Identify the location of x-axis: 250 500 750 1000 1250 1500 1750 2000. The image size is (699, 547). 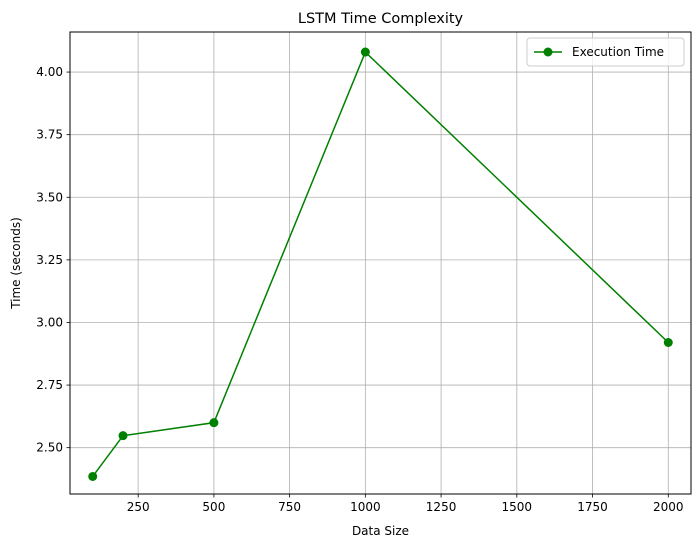
(405, 504).